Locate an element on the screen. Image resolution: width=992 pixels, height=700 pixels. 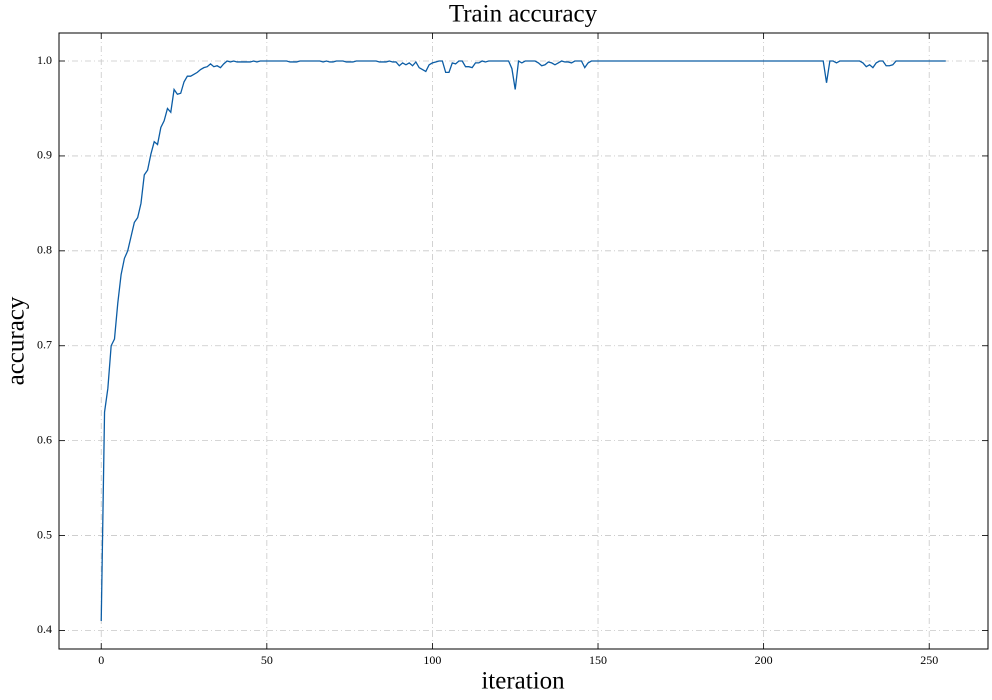
y-tick-label: 0.9 is located at coordinates (44, 155).